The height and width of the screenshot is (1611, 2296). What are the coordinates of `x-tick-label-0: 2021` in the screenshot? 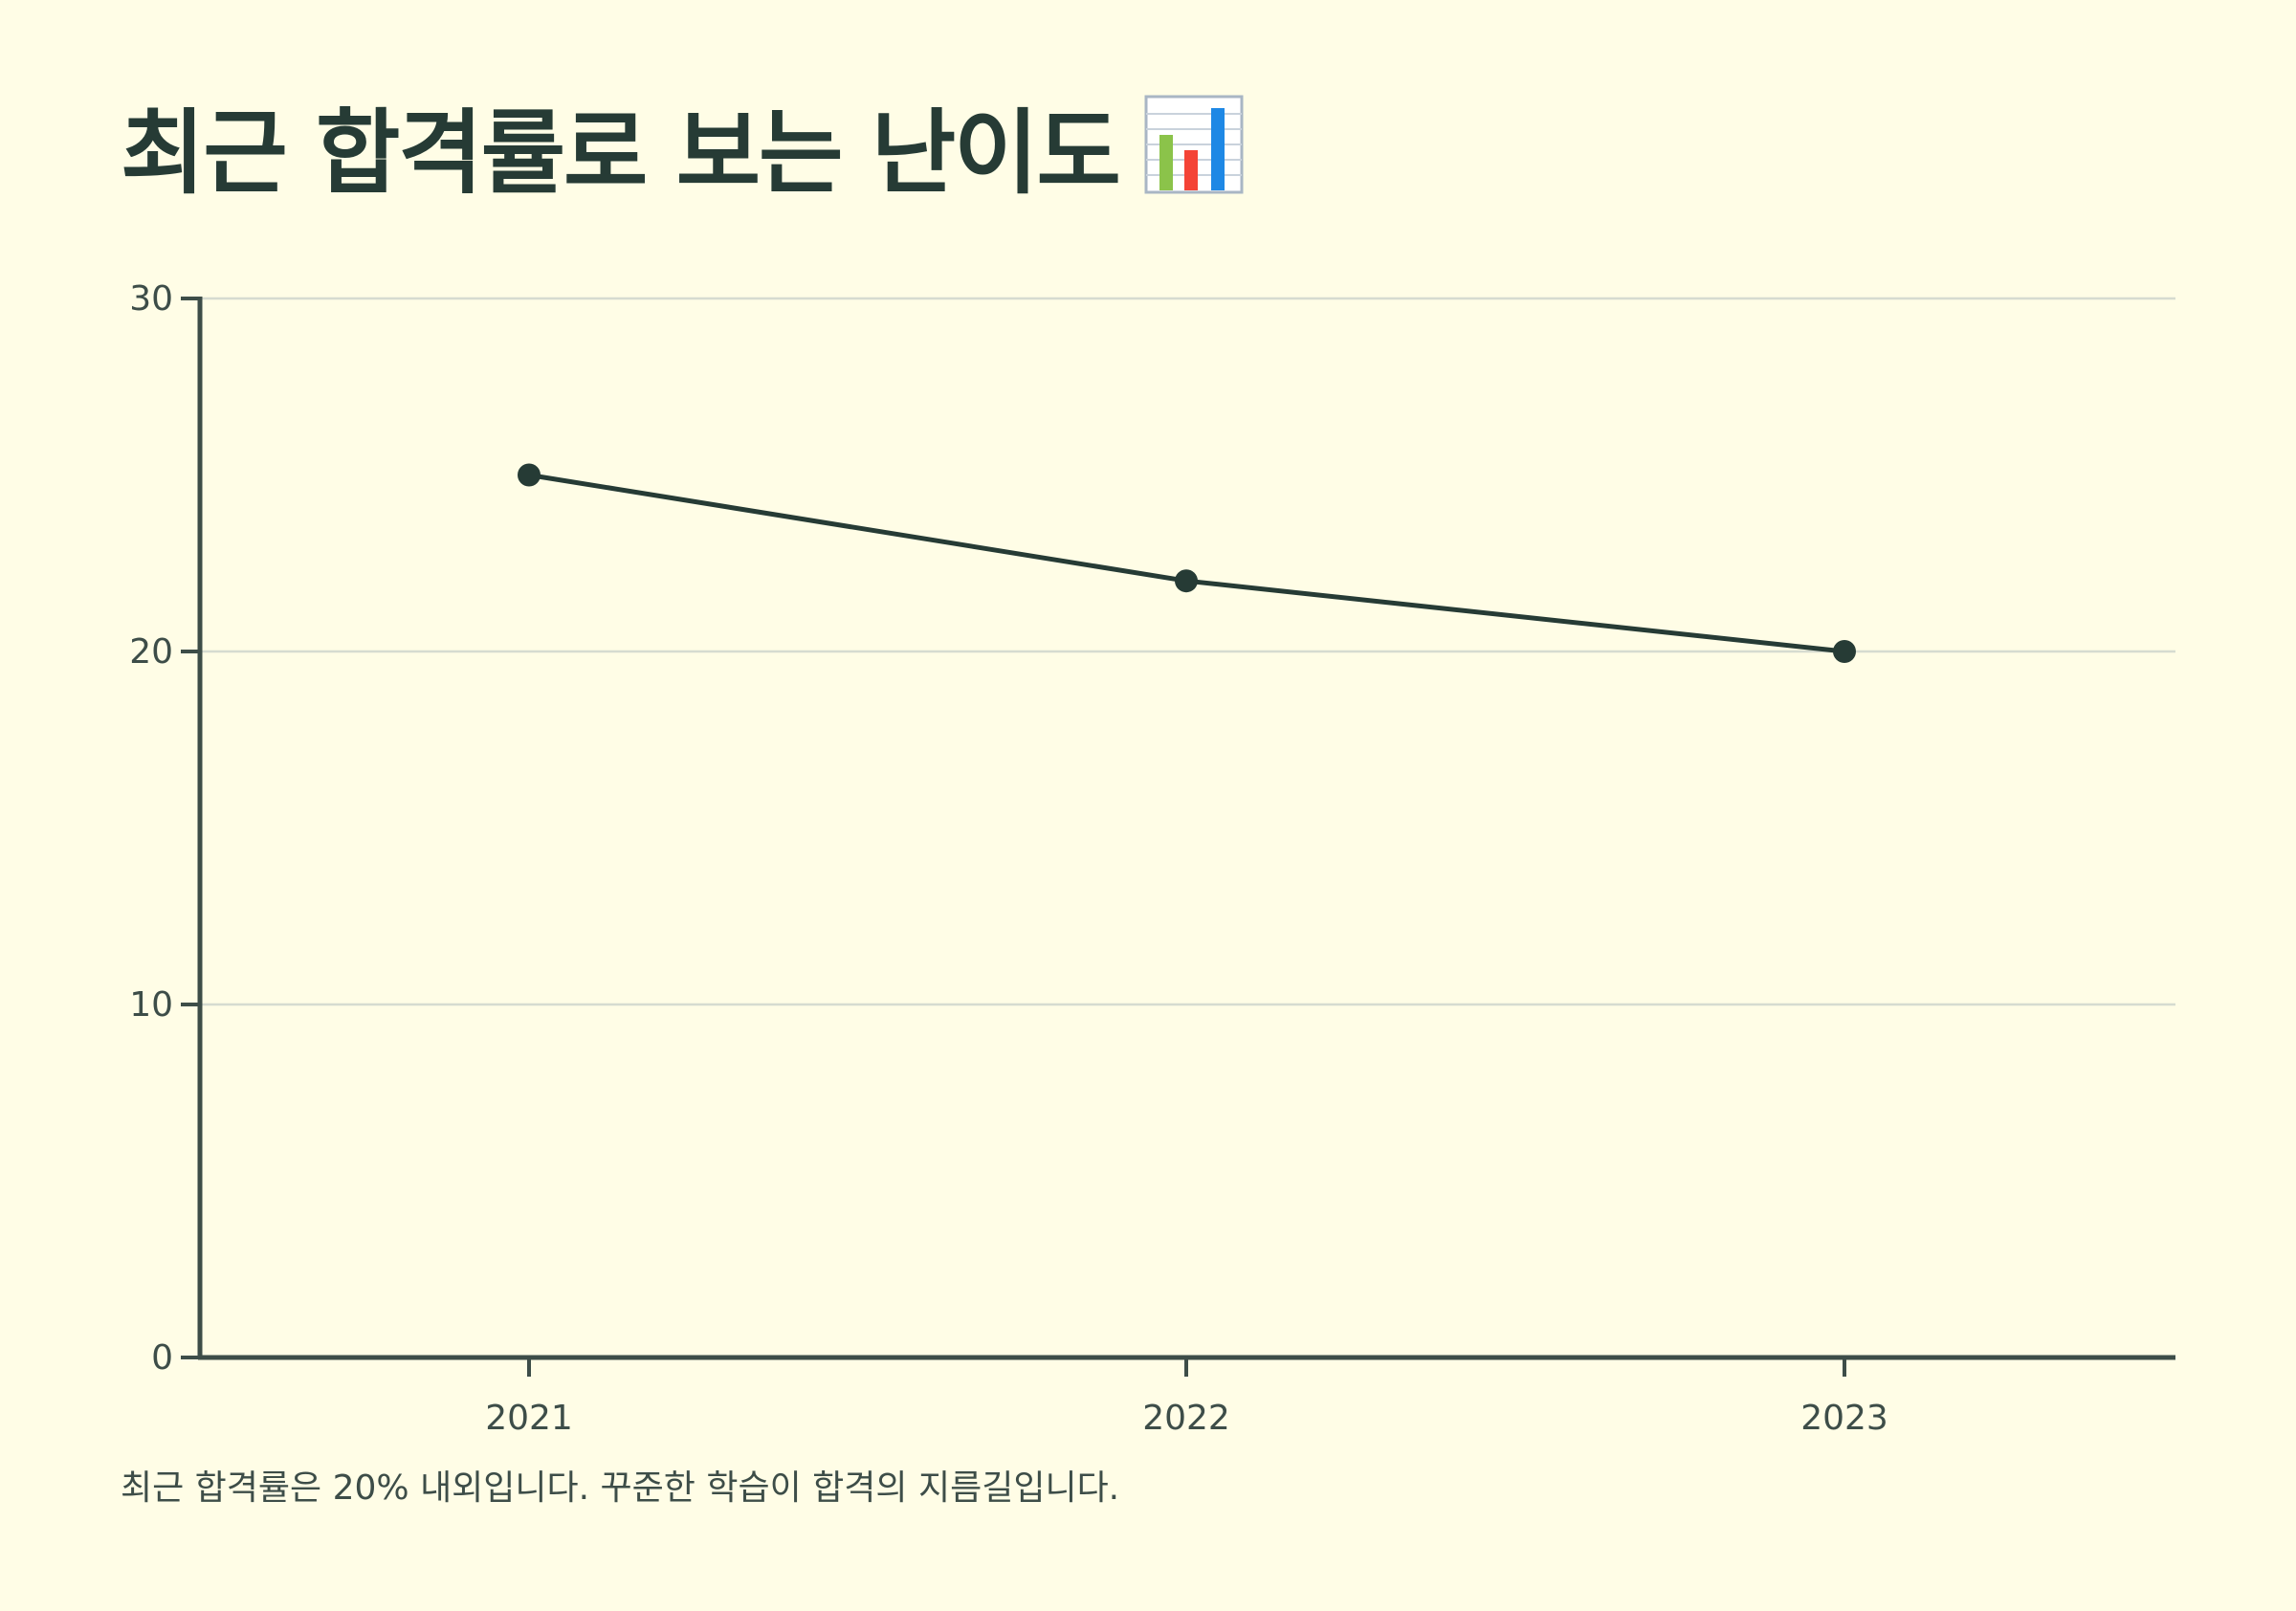 It's located at (529, 1418).